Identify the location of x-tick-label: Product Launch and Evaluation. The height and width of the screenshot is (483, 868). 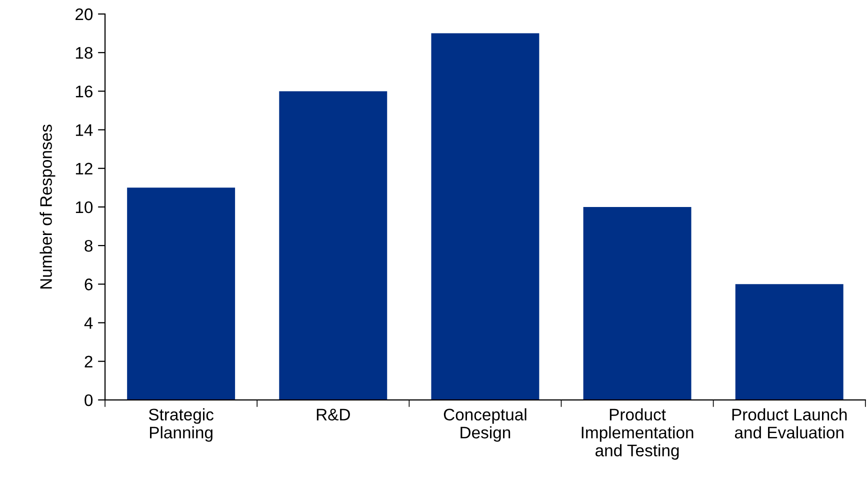
(789, 423).